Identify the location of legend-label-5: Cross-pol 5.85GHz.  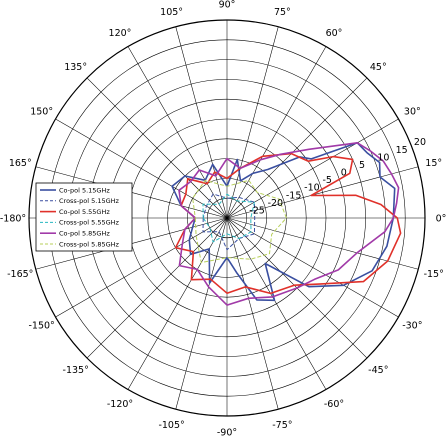
(89, 244).